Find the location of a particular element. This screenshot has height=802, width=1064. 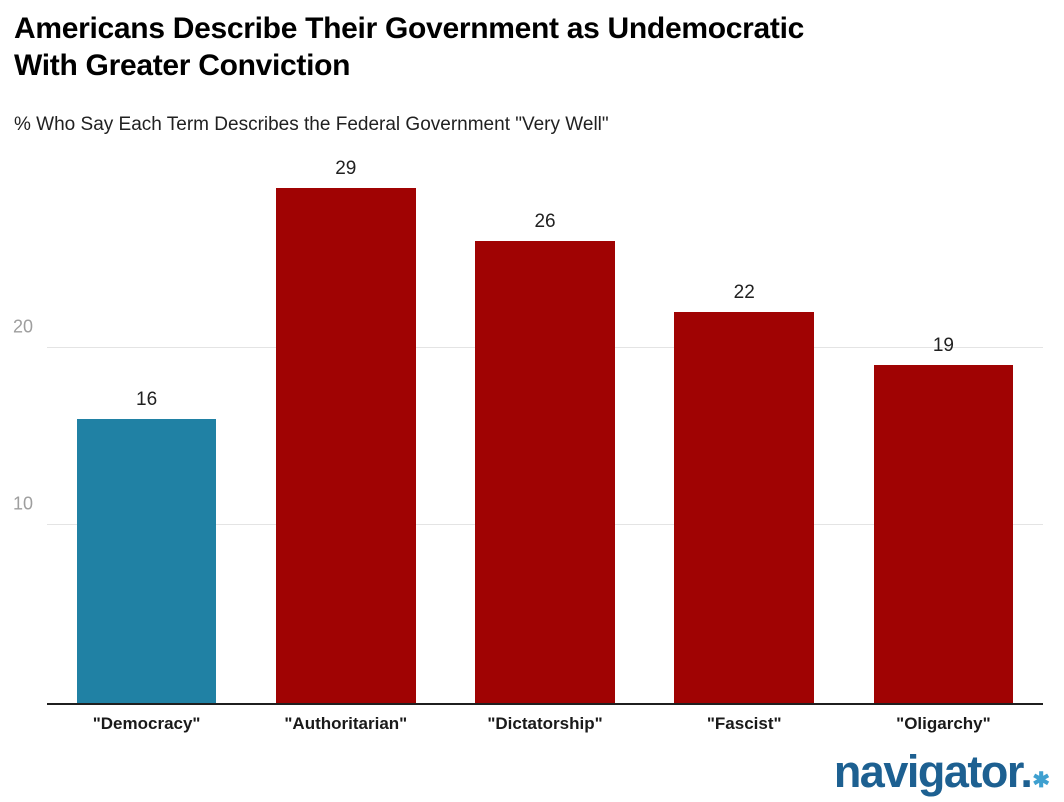

navigator-logo: navigator.✱ is located at coordinates (942, 772).